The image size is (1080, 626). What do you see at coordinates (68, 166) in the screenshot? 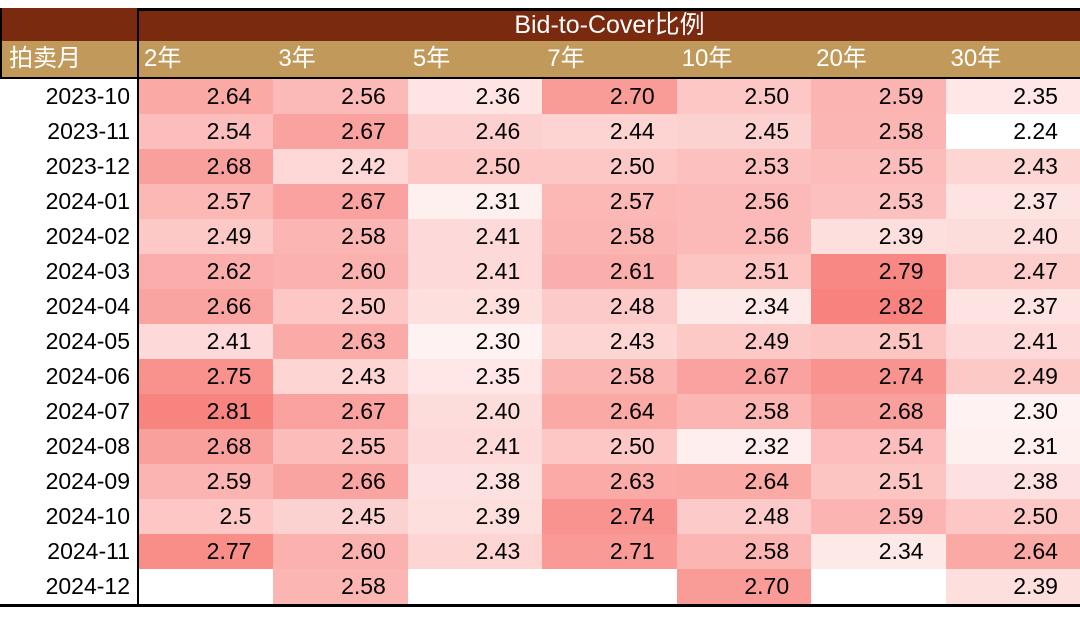
I see `month-cell: 2023-12` at bounding box center [68, 166].